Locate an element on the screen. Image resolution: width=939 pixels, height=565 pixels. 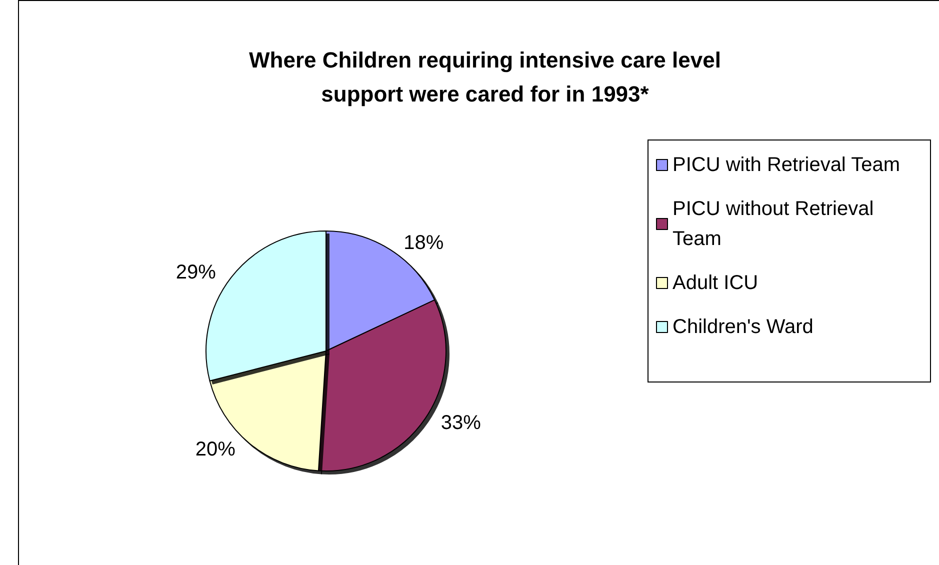
data-label: 18% is located at coordinates (424, 243).